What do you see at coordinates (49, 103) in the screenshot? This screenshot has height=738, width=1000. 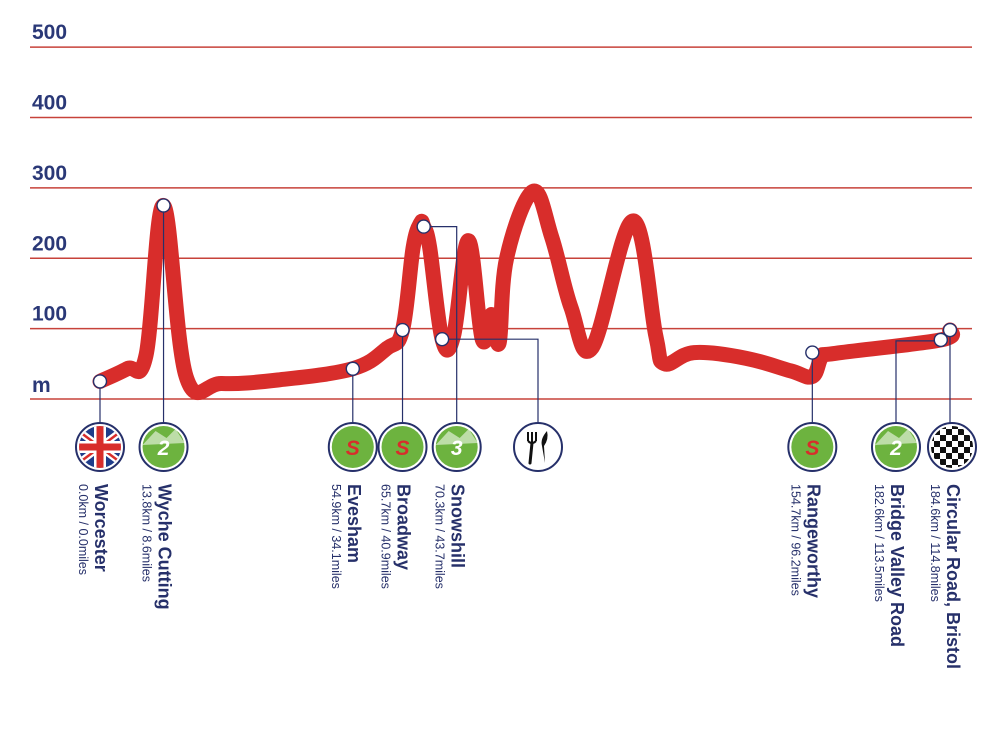 I see `y-tick-label: 400` at bounding box center [49, 103].